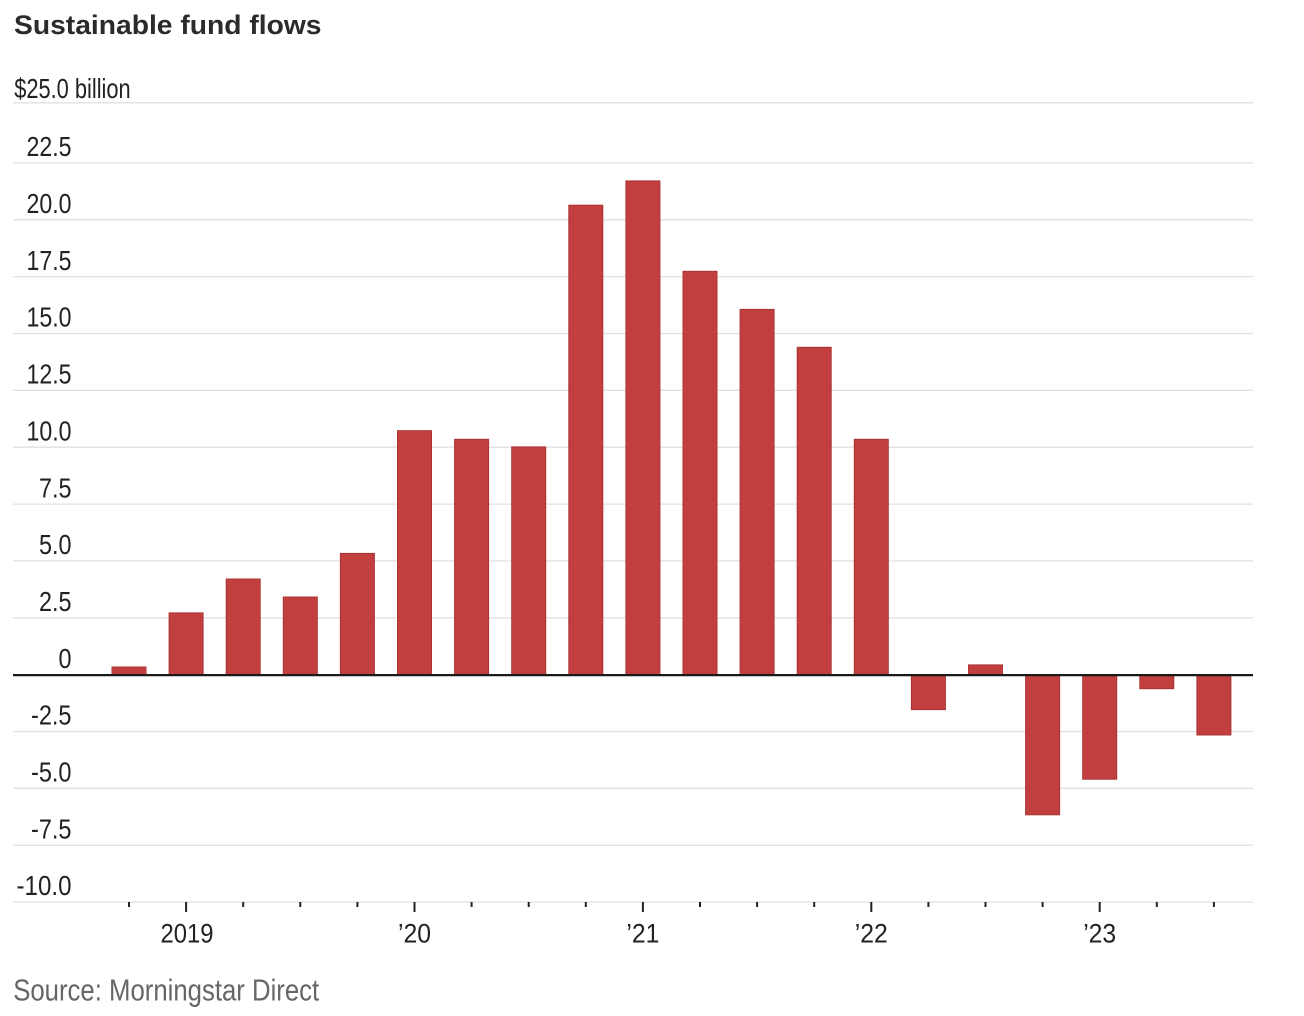 The image size is (1304, 1016). What do you see at coordinates (55, 487) in the screenshot?
I see `svg-text: 7.5` at bounding box center [55, 487].